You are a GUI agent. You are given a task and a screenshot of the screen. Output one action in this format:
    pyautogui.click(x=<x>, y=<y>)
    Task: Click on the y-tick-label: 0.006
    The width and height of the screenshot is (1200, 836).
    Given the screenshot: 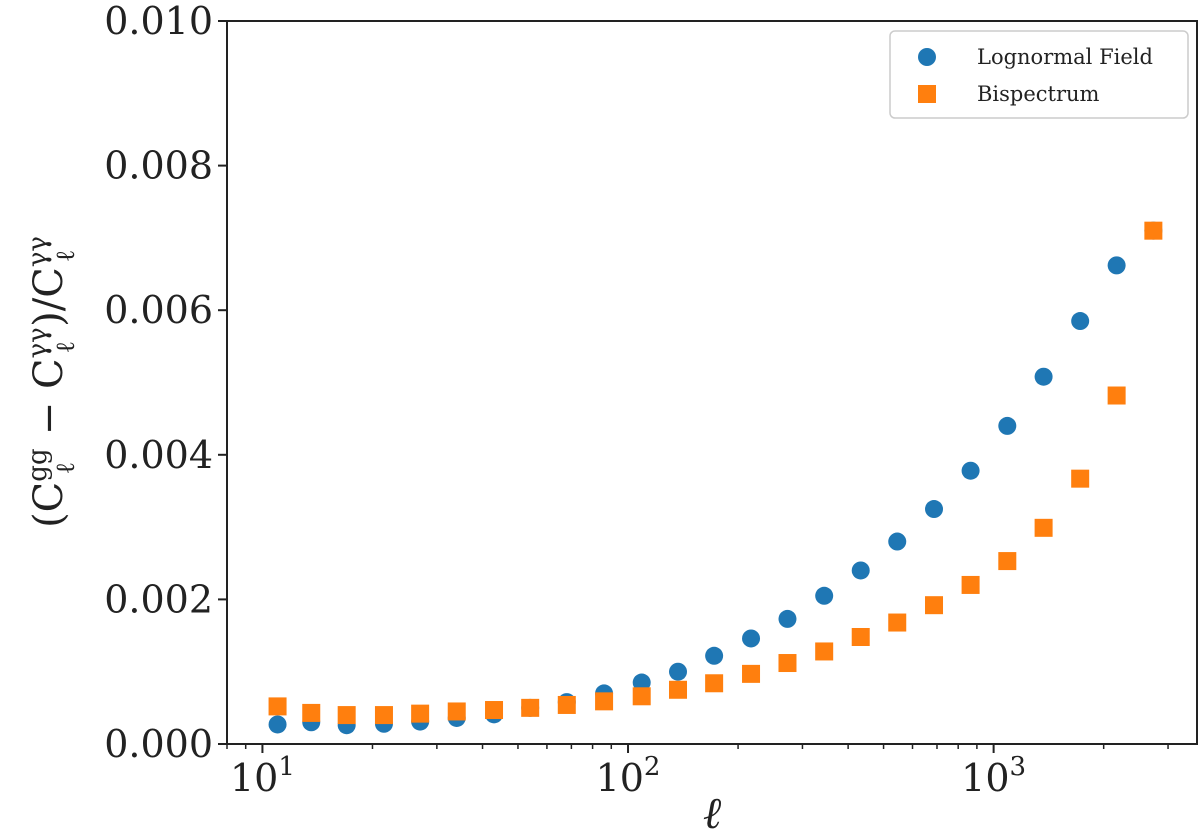 What is the action you would take?
    pyautogui.click(x=158, y=310)
    